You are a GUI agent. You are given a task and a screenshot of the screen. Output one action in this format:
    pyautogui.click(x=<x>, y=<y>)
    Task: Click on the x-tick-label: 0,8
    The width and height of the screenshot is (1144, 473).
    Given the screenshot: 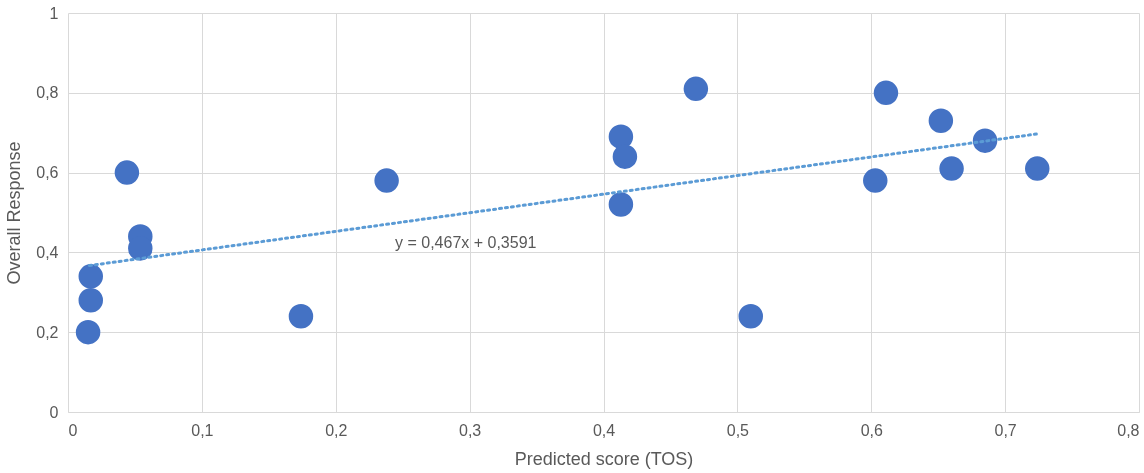 What is the action you would take?
    pyautogui.click(x=1128, y=430)
    